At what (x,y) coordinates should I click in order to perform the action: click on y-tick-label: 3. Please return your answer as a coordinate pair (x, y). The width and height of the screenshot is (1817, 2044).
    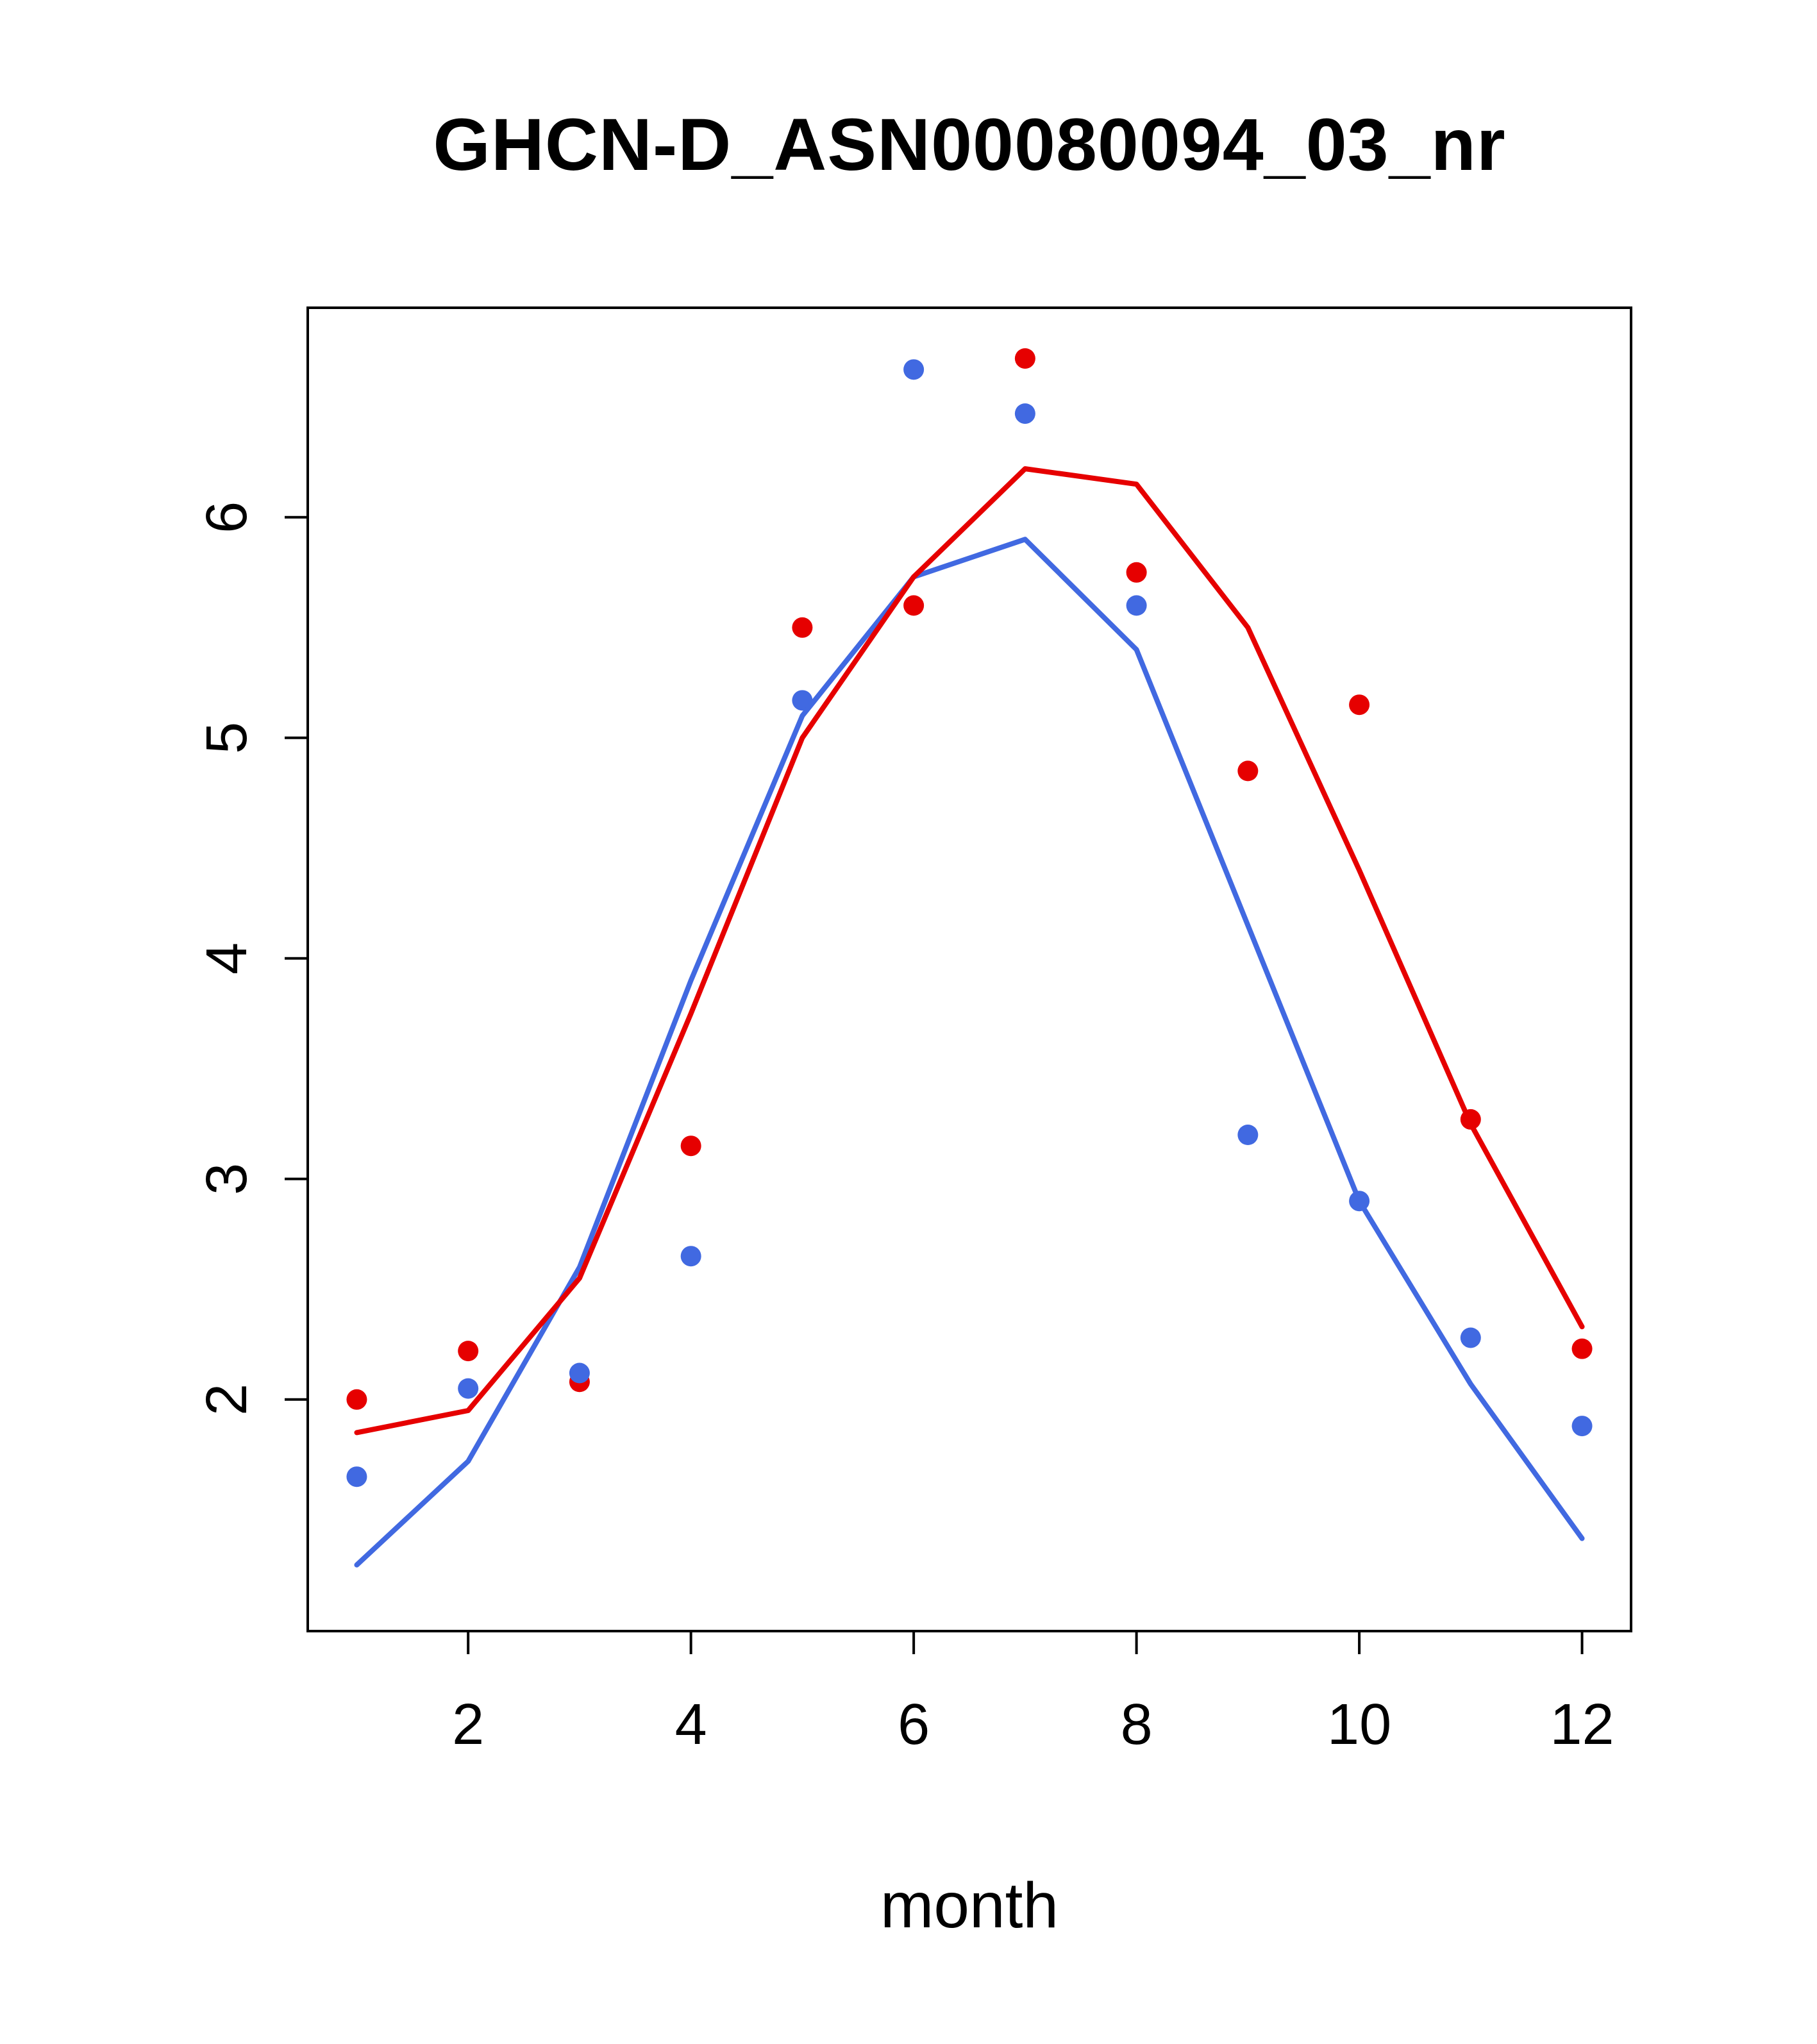
    Looking at the image, I should click on (227, 1179).